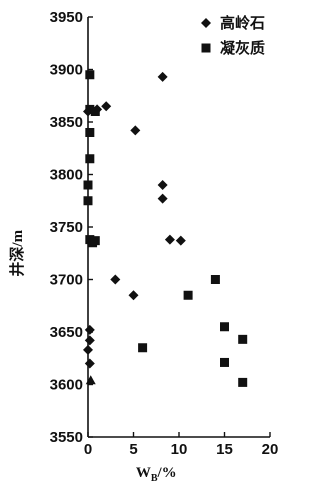 This screenshot has width=322, height=483. Describe the element at coordinates (143, 473) in the screenshot. I see `x-axis-title-main: W` at that location.